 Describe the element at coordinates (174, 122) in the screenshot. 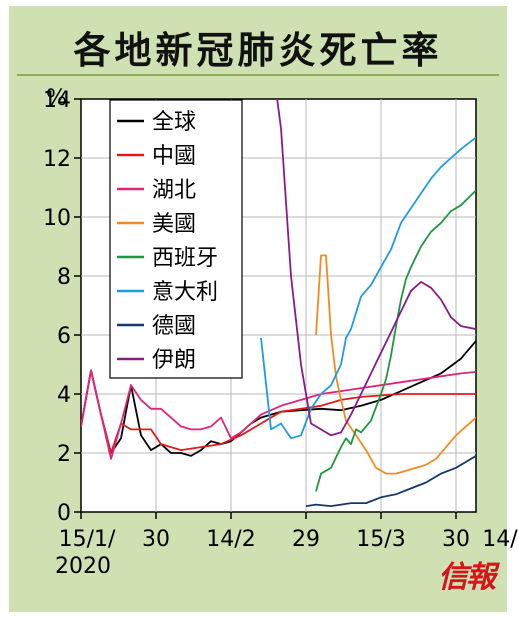

I see `legend-label: 全球` at that location.